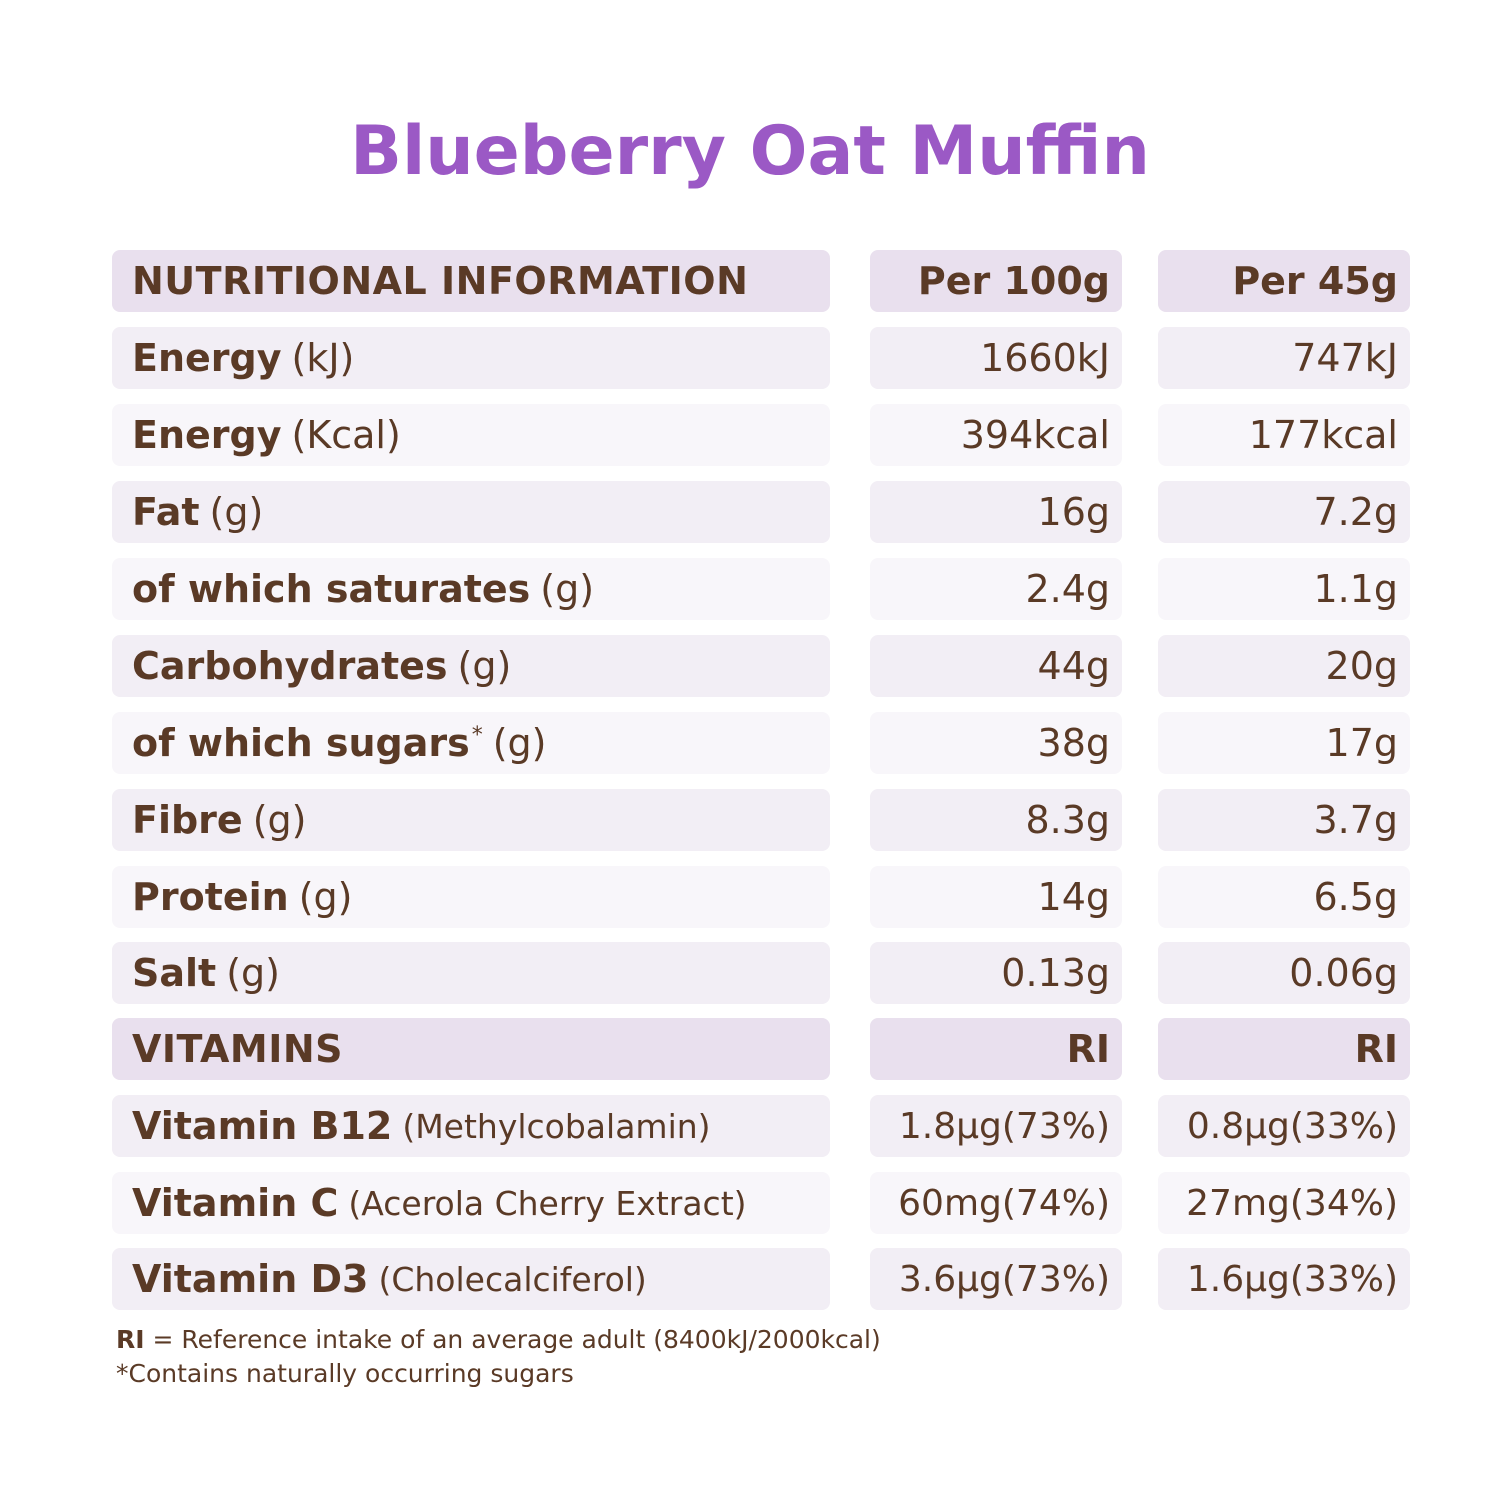  Describe the element at coordinates (1013, 281) in the screenshot. I see `per100-header: Per 100g` at that location.